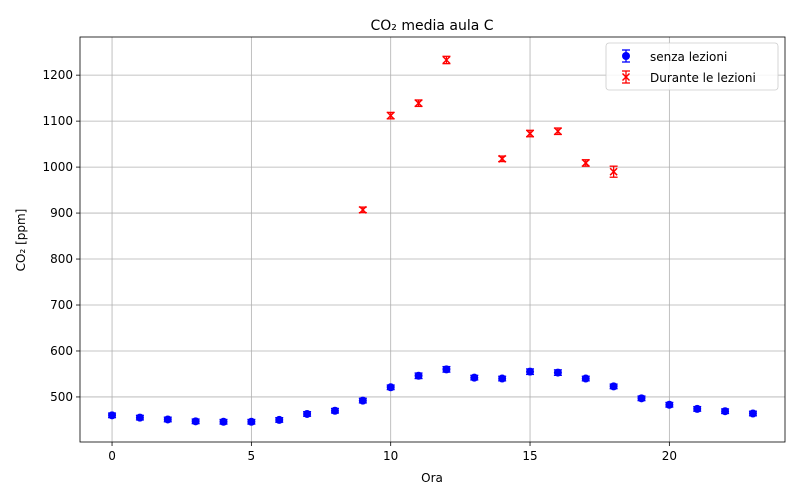  What do you see at coordinates (61, 236) in the screenshot?
I see `y-axis-ticks: 500 600 700 800 900 1000 1100 1200` at bounding box center [61, 236].